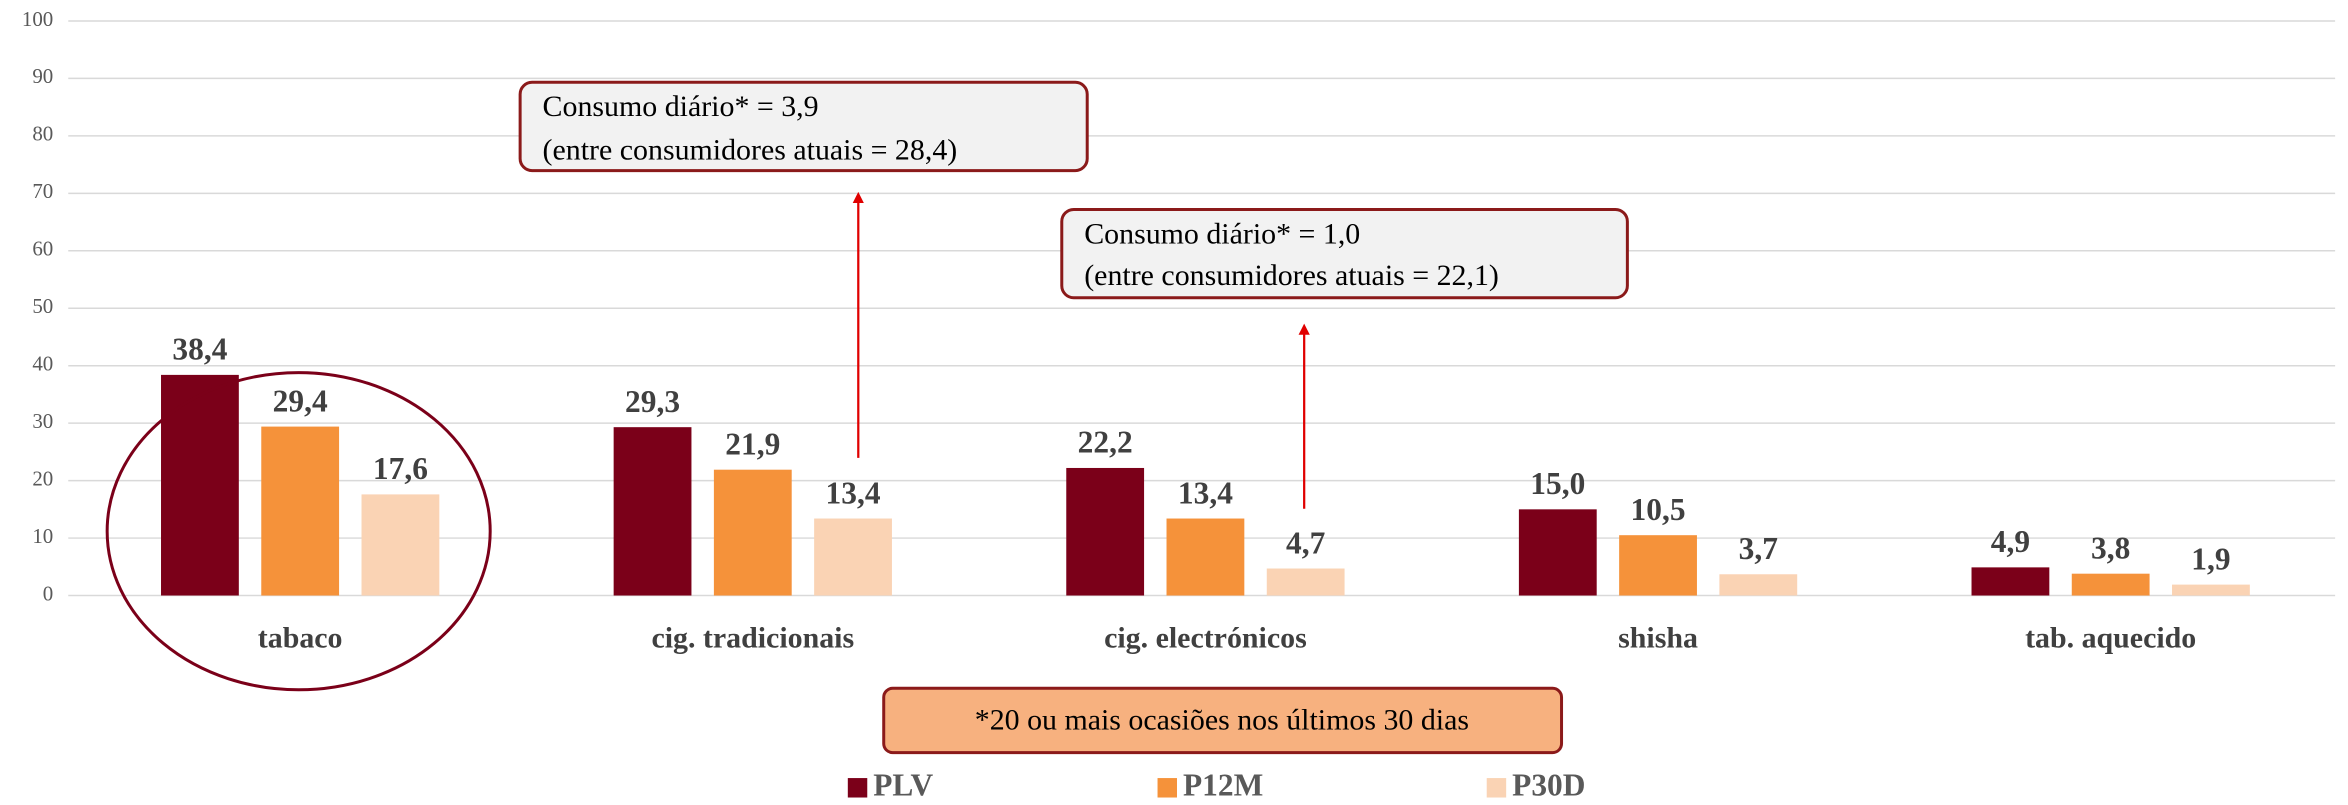 This screenshot has width=2348, height=805. I want to click on value-label: 4,7, so click(1305, 542).